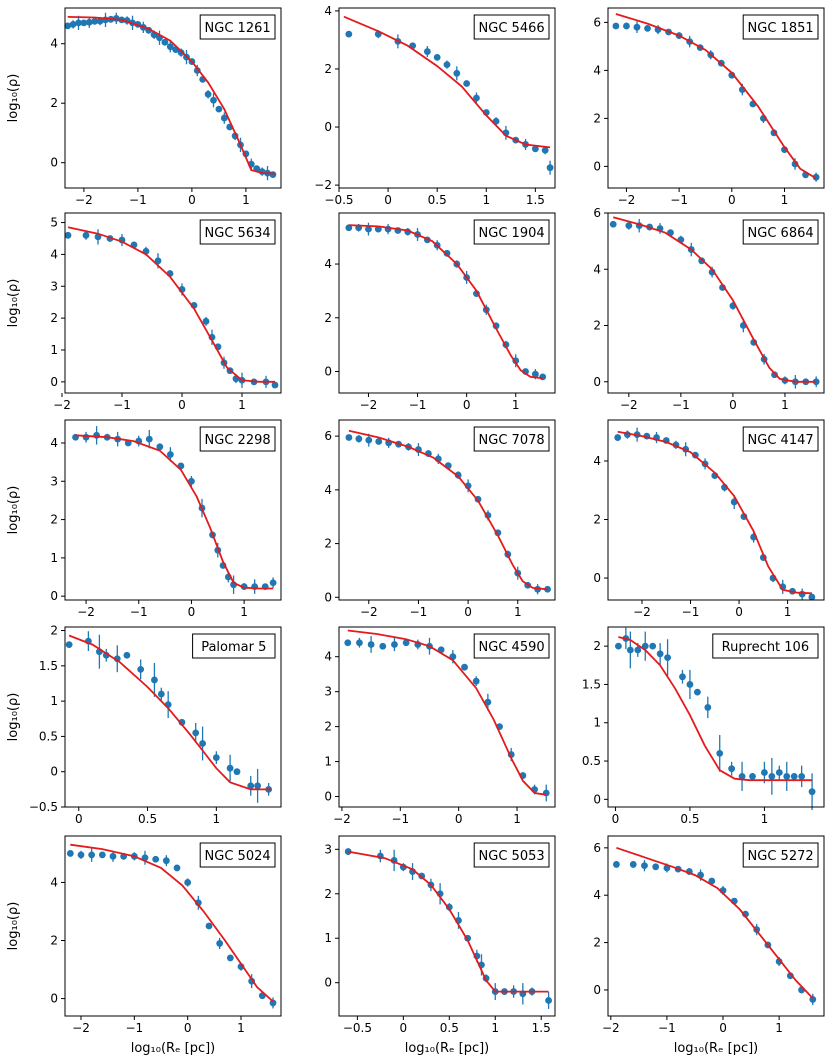 This screenshot has width=830, height=1059. What do you see at coordinates (144, 519) in the screenshot?
I see `panel-7: −2 −1 0 1 0 1 2 3 4 NGC 2298 log₁₀(ρ)` at bounding box center [144, 519].